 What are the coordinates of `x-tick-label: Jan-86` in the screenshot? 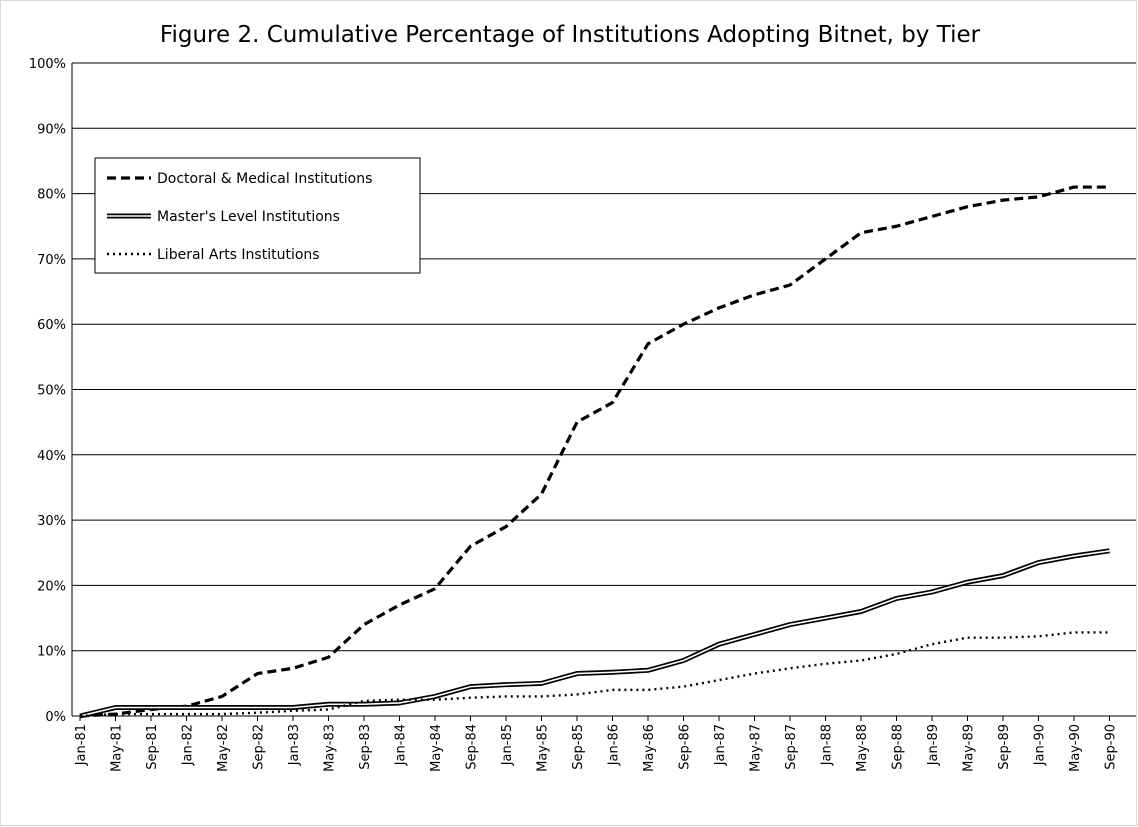 It's located at (614, 745).